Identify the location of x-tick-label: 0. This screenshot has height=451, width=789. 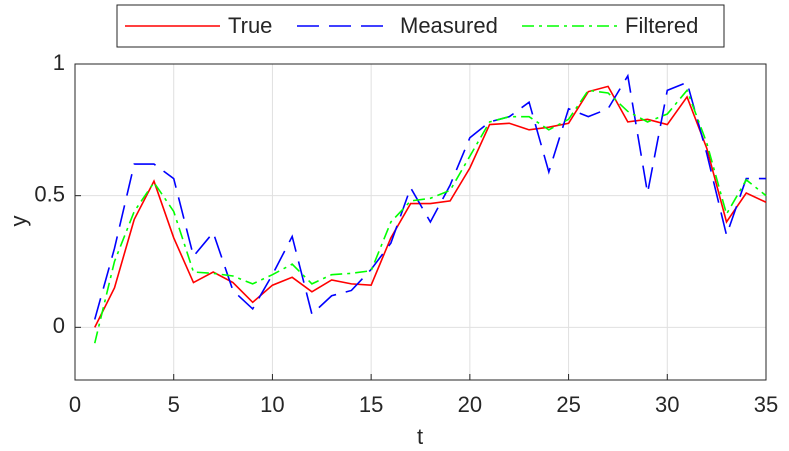
(75, 404).